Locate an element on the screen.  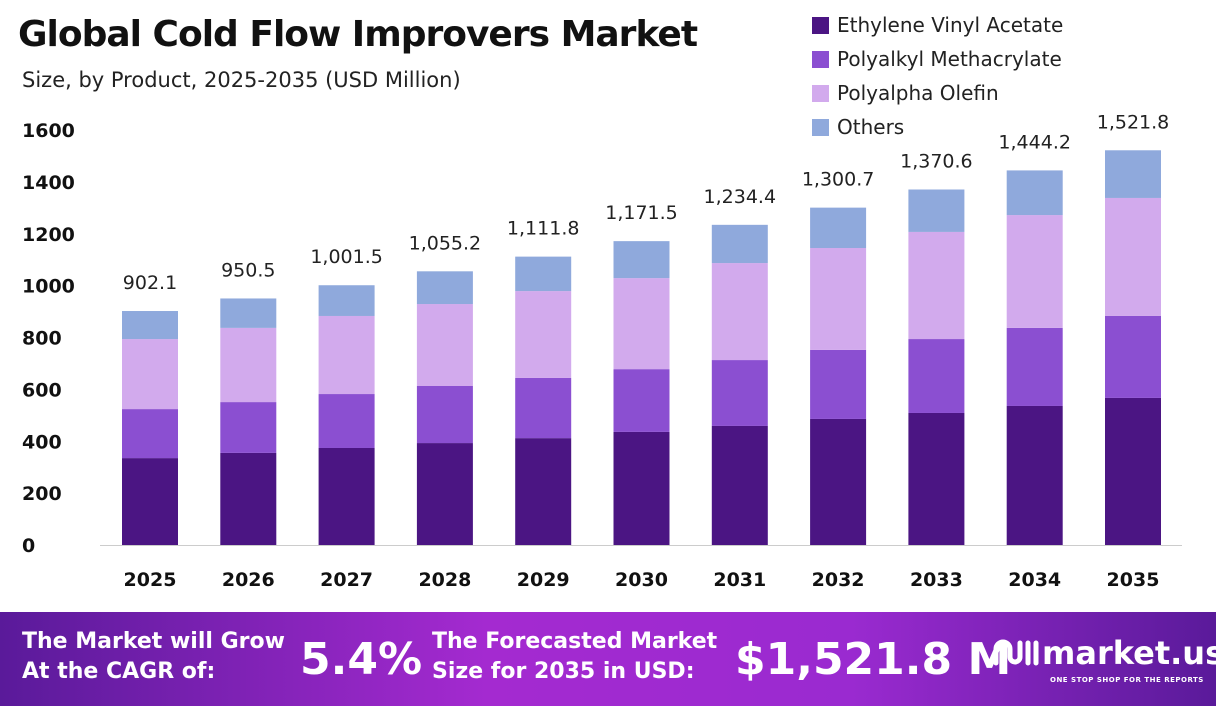
forecast-label-1: The Forecasted Market is located at coordinates (575, 641).